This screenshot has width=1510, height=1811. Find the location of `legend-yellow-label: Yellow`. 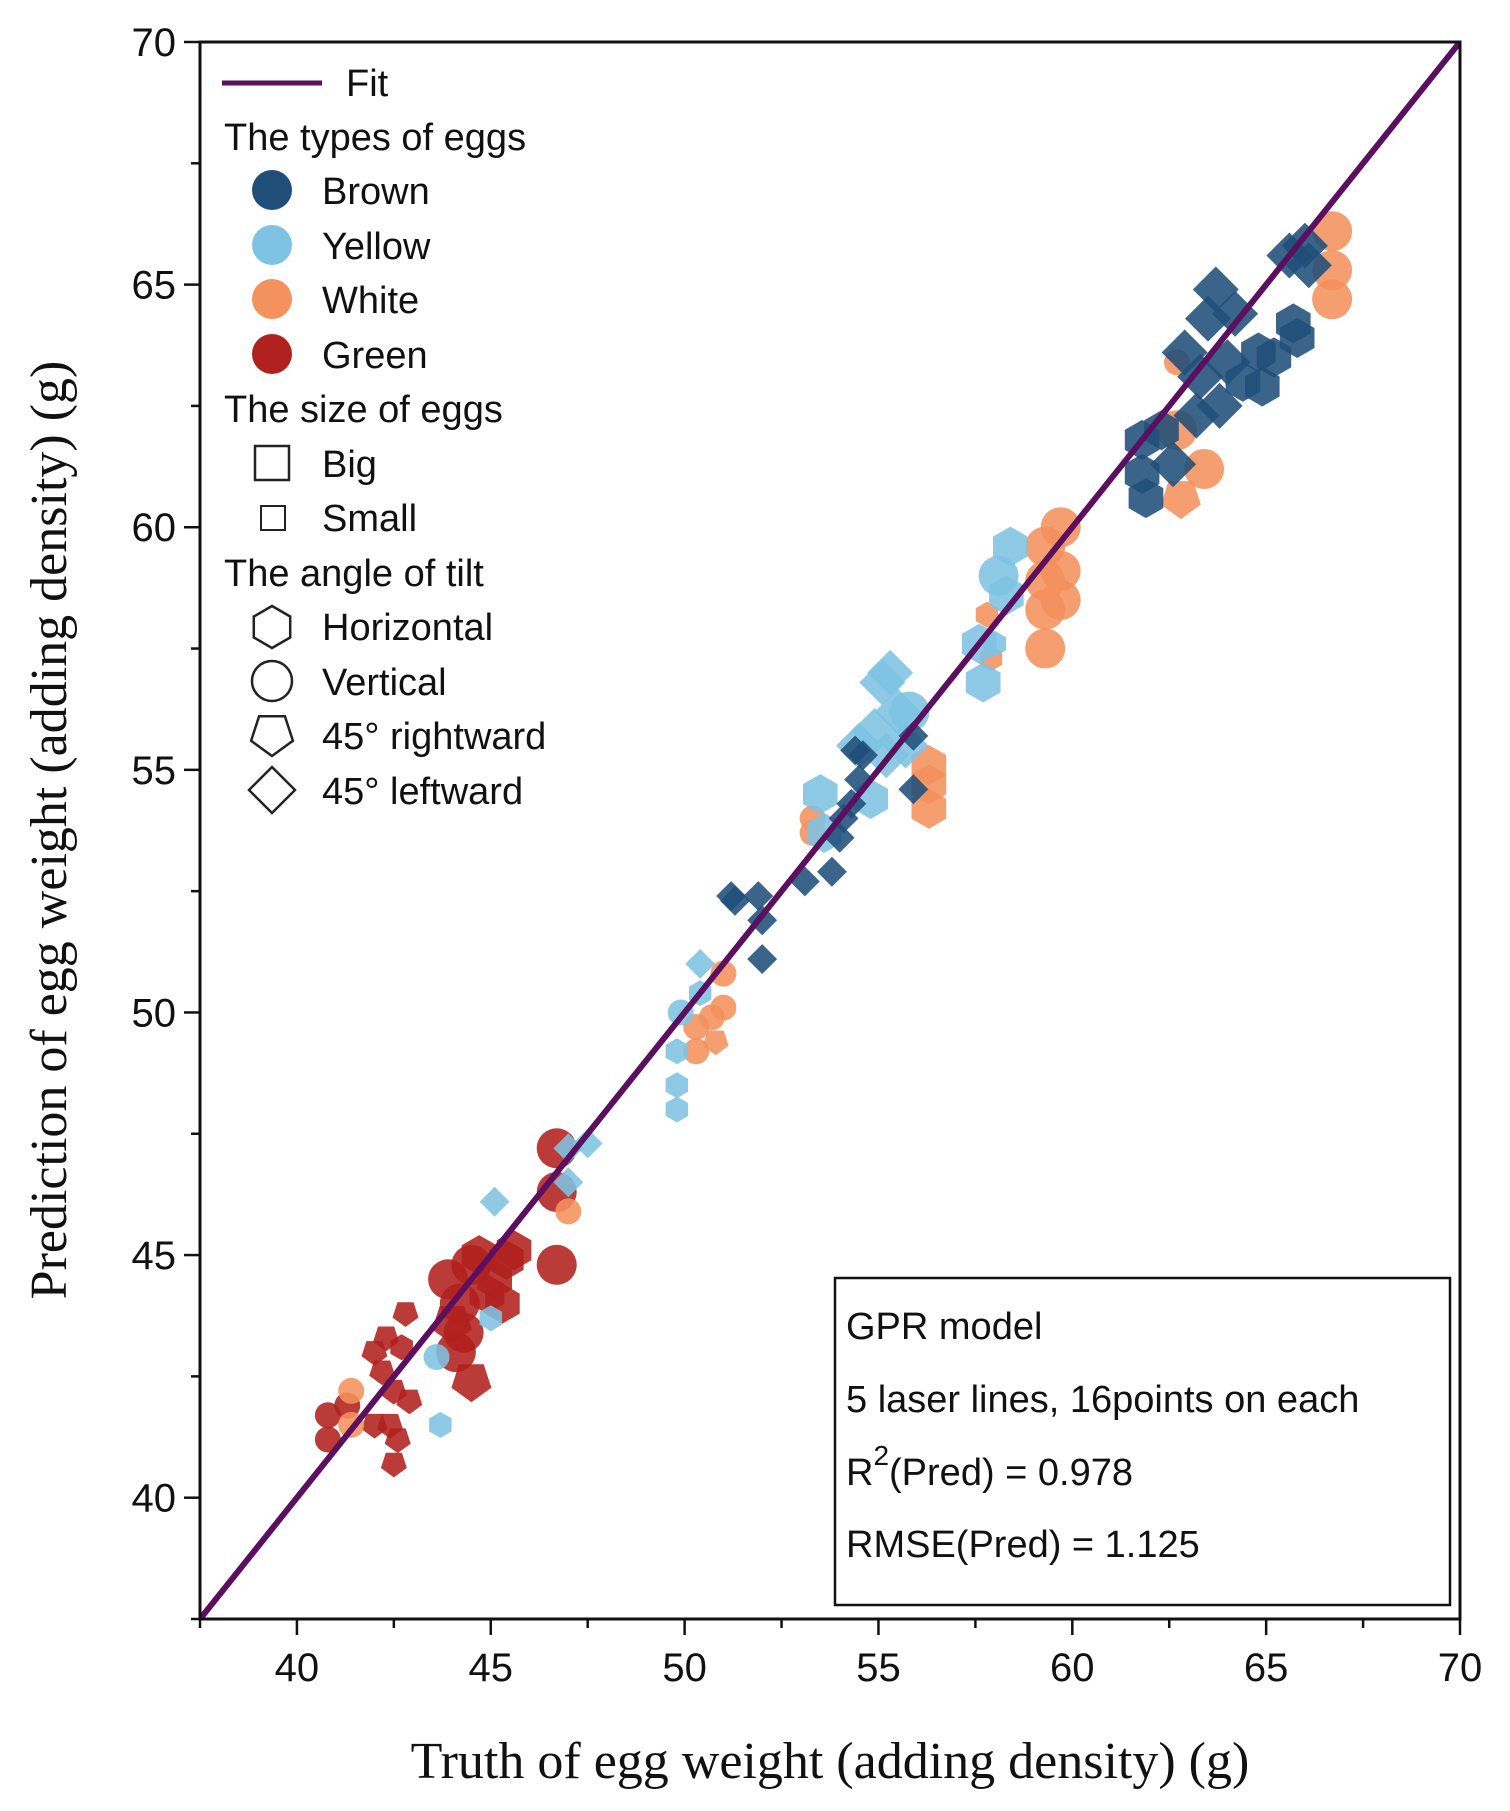

legend-yellow-label: Yellow is located at coordinates (376, 247).